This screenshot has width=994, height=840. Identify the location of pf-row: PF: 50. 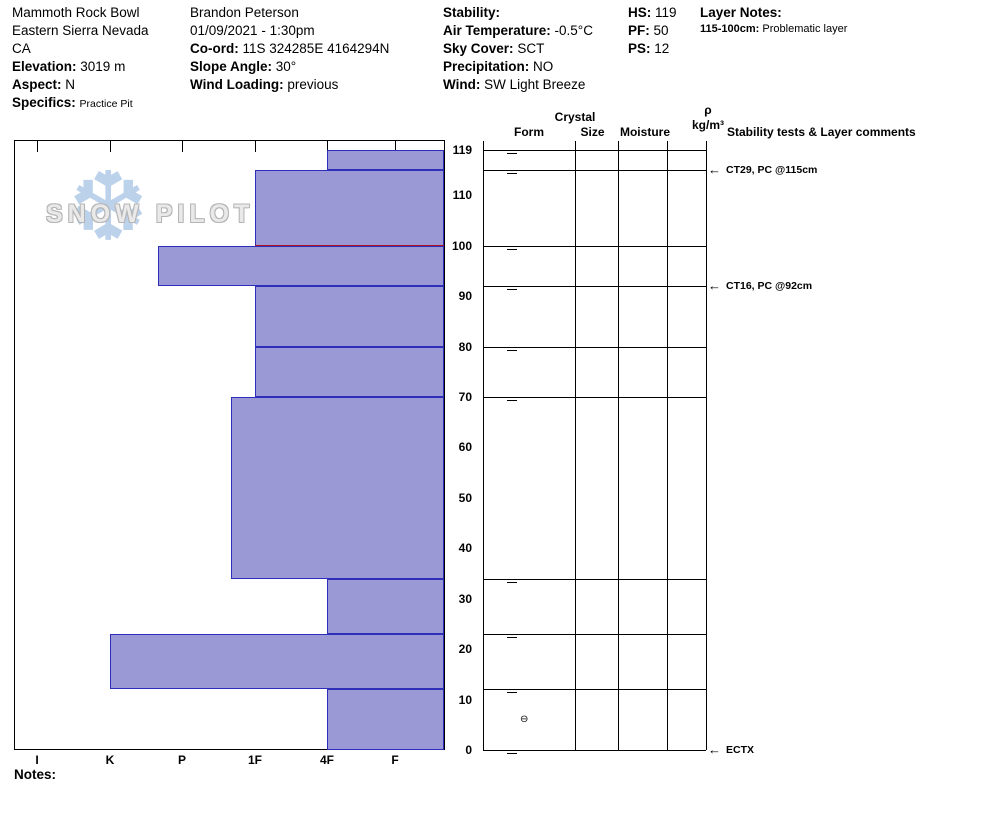
(652, 31).